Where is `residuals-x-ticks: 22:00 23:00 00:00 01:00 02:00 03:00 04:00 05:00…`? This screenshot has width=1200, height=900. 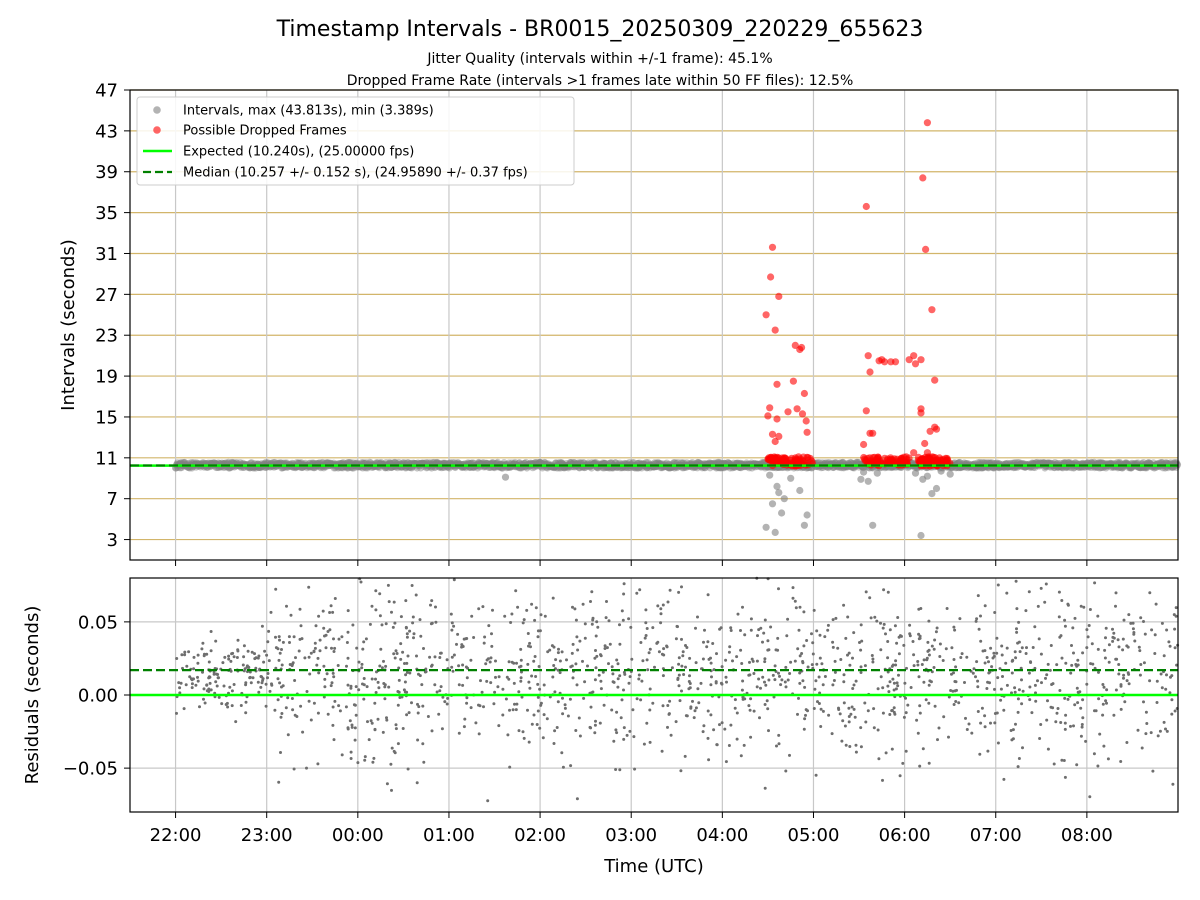 residuals-x-ticks: 22:00 23:00 00:00 01:00 02:00 03:00 04:00 05:00… is located at coordinates (631, 829).